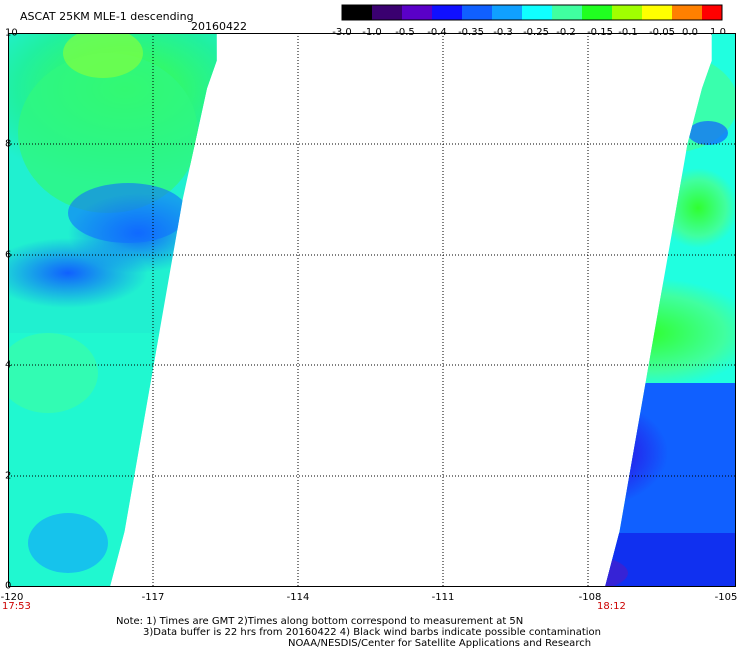 Image resolution: width=740 pixels, height=650 pixels. I want to click on x-tick-label: -105, so click(726, 597).